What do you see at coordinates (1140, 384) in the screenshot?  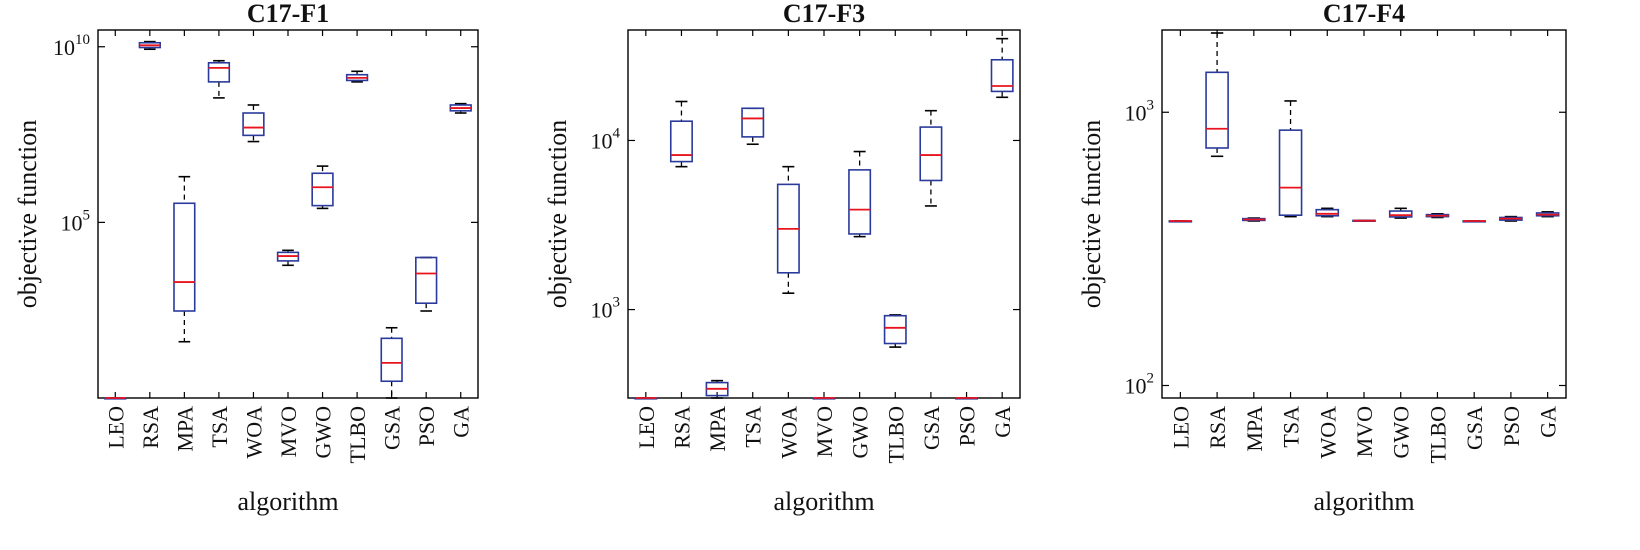 I see `y-tick-label: 10²` at bounding box center [1140, 384].